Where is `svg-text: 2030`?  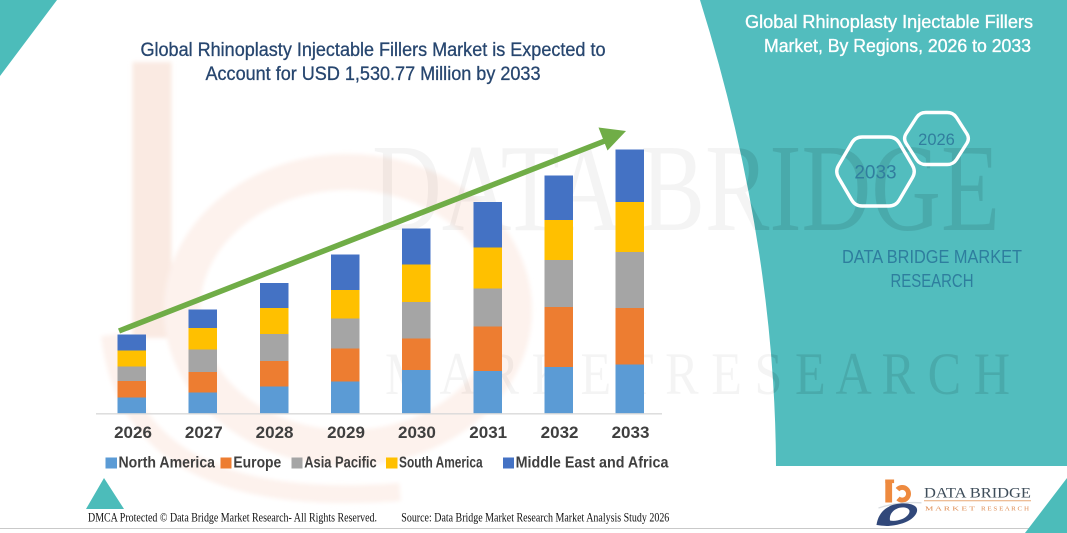 svg-text: 2030 is located at coordinates (417, 432).